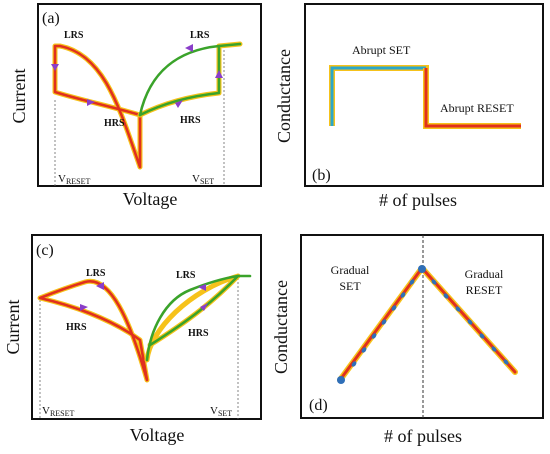  What do you see at coordinates (423, 436) in the screenshot?
I see `panel-d-x-title: # of pulses` at bounding box center [423, 436].